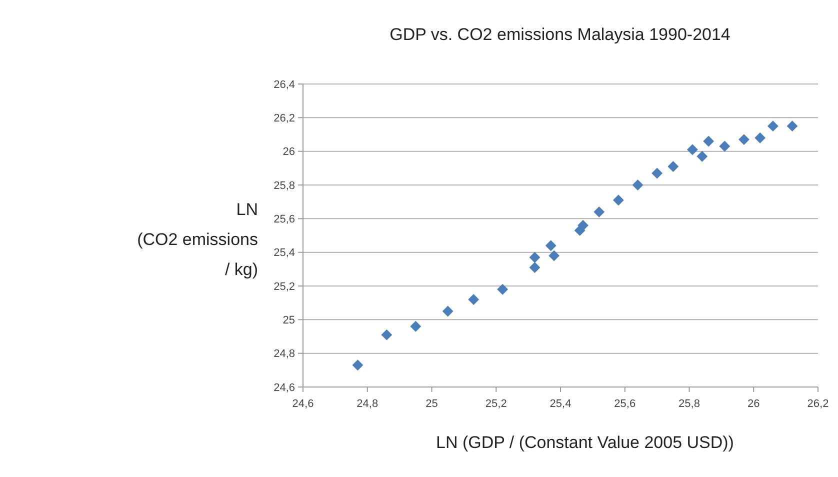  I want to click on x-tick-label: 26, so click(754, 404).